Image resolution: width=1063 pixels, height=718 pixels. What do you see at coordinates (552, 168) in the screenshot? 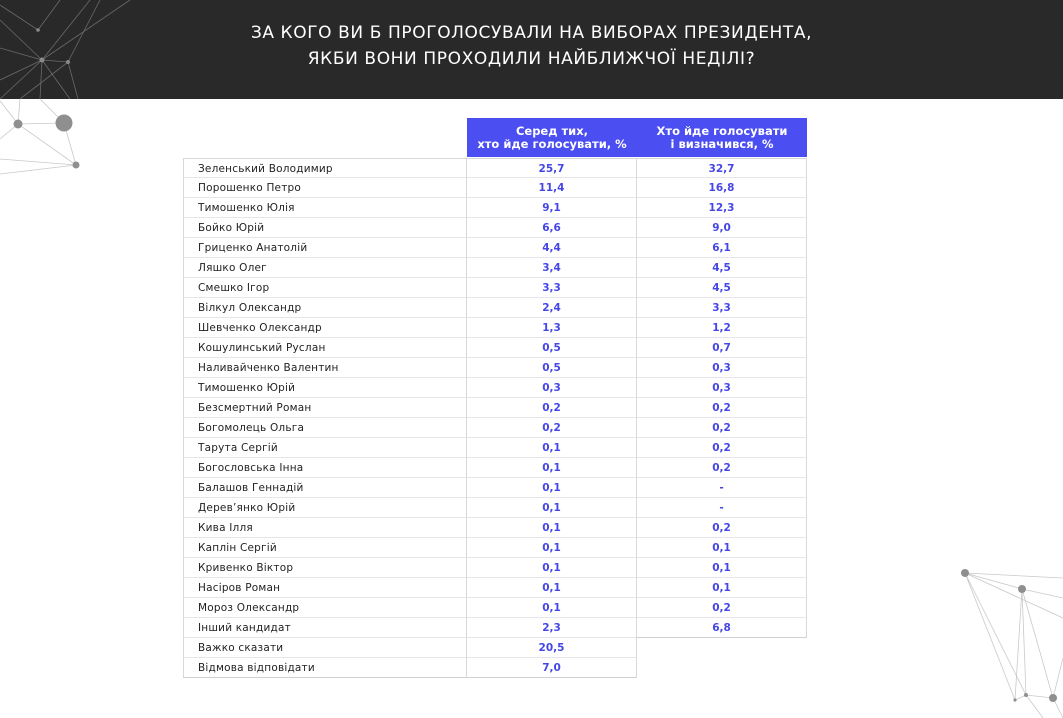
I see `value-all-voters: 25,7` at bounding box center [552, 168].